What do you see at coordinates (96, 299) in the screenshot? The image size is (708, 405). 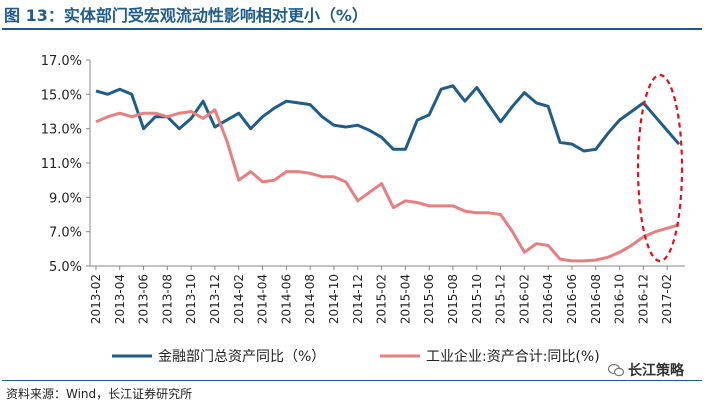 I see `x-tick-label: 2013-02` at bounding box center [96, 299].